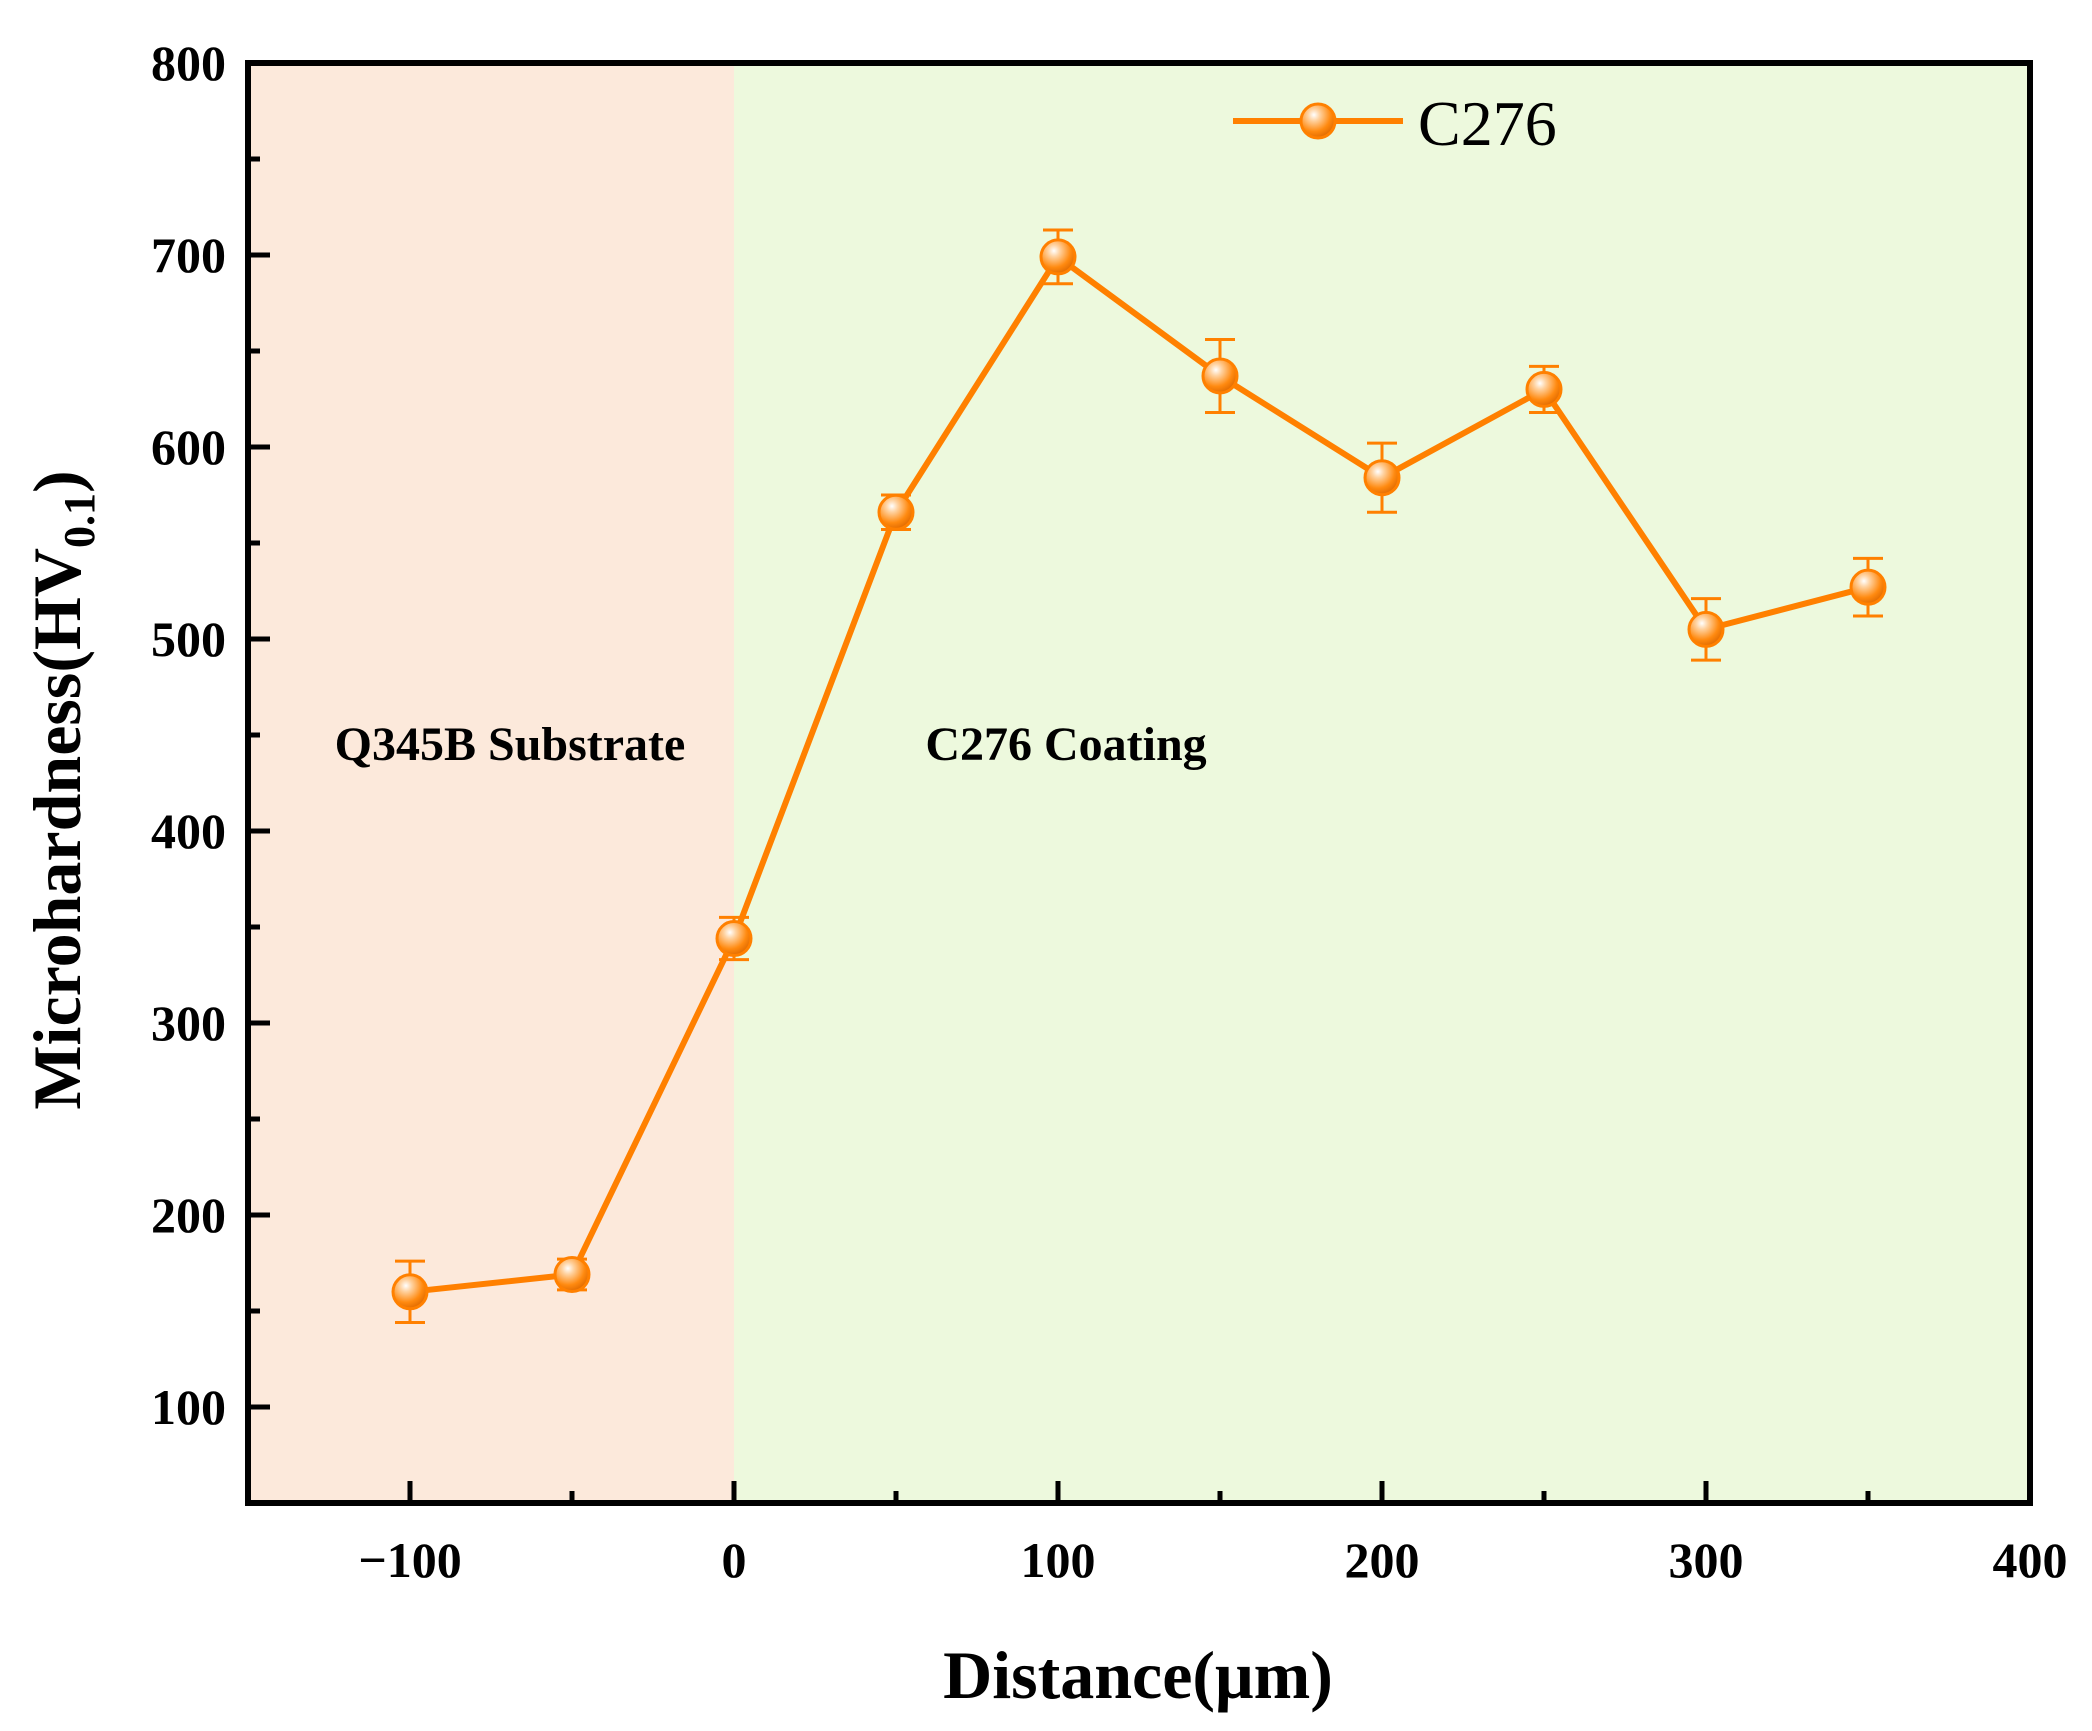  What do you see at coordinates (57, 481) in the screenshot?
I see `y-axis-title-close: )` at bounding box center [57, 481].